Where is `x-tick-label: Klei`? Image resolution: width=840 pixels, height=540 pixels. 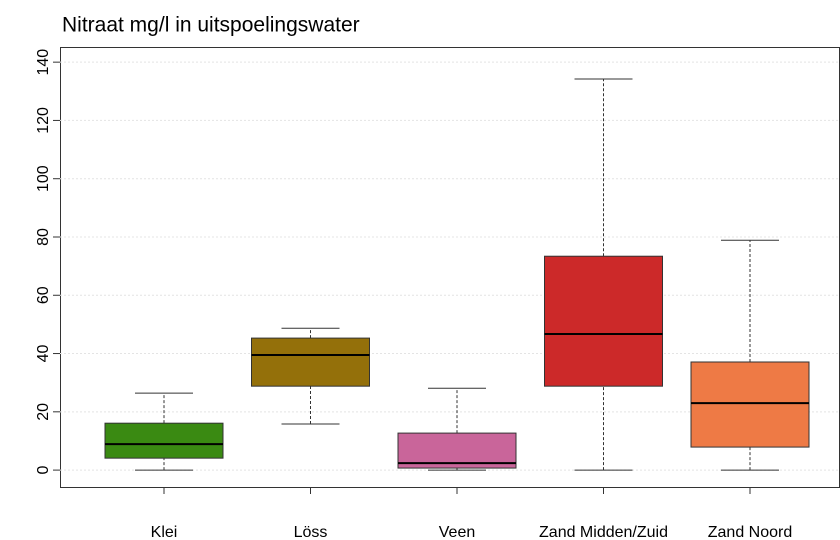 x-tick-label: Klei is located at coordinates (164, 532).